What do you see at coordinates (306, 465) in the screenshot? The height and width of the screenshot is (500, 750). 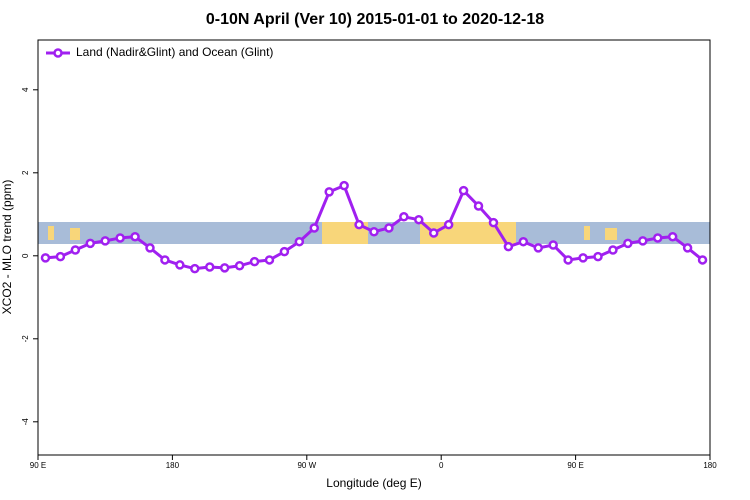 I see `x-tick-label: 90 W` at bounding box center [306, 465].